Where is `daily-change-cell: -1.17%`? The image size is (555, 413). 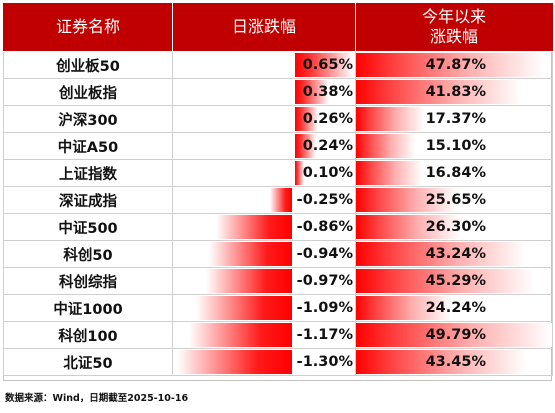
daily-change-cell: -1.17% is located at coordinates (264, 335).